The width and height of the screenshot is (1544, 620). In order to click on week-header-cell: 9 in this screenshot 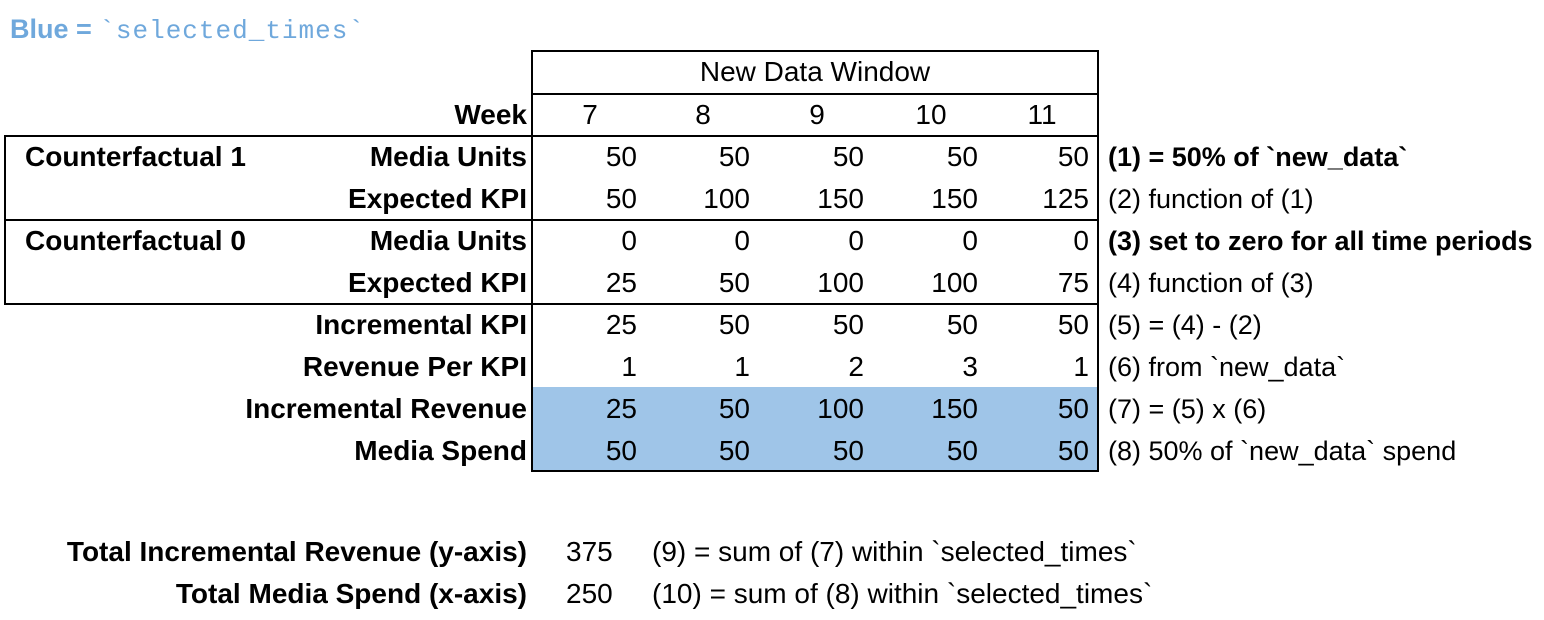, I will do `click(817, 114)`.